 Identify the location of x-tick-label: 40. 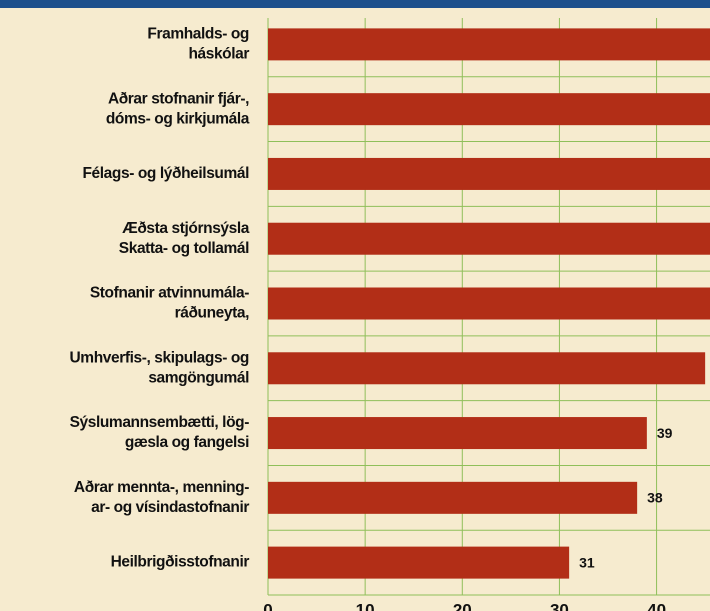
(656, 605).